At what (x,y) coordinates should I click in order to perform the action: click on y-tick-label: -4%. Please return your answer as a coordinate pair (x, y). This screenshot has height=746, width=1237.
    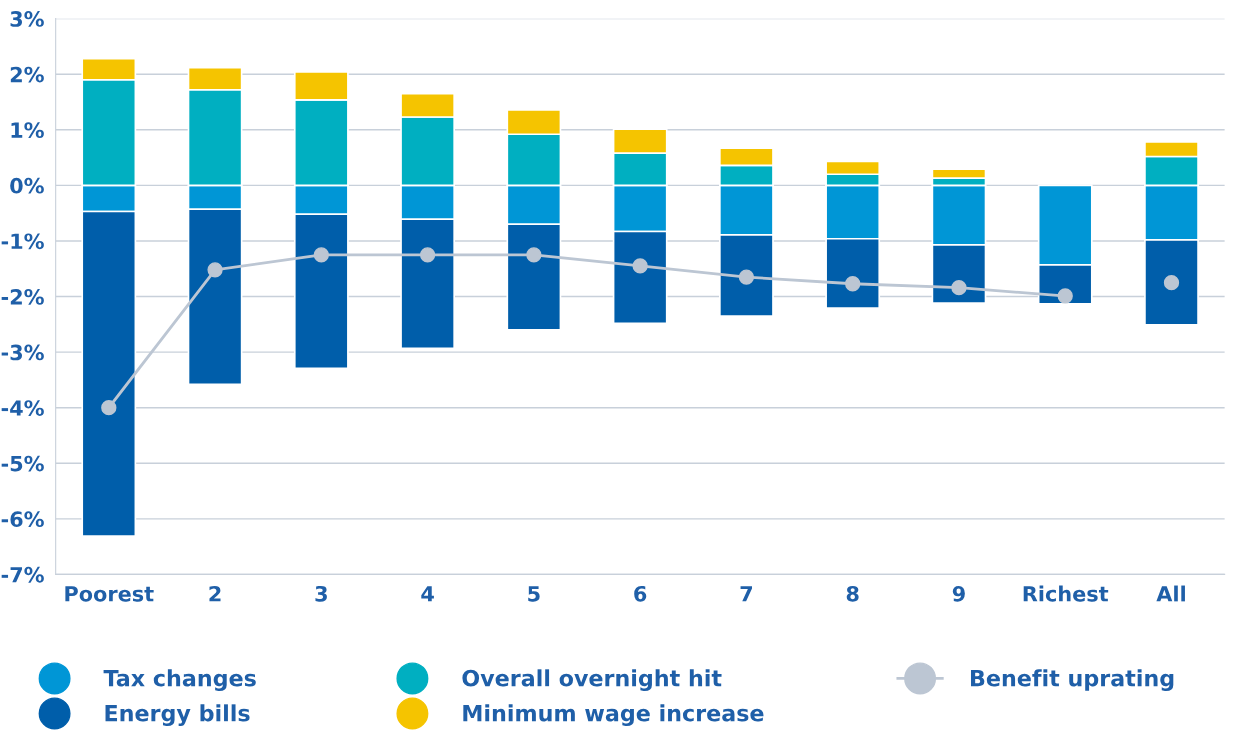
    Looking at the image, I should click on (22, 408).